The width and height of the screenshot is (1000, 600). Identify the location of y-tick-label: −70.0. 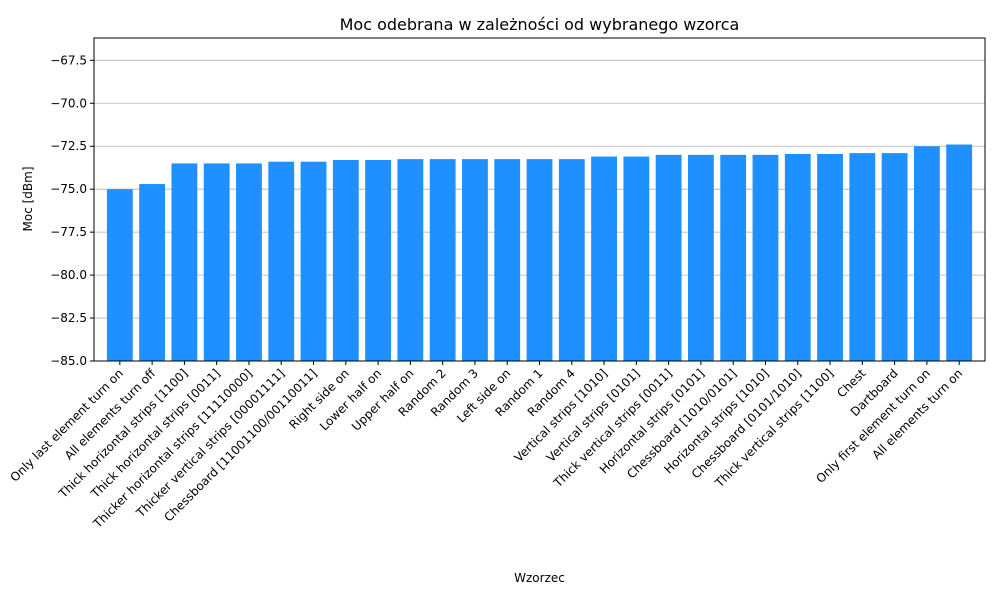
(68, 103).